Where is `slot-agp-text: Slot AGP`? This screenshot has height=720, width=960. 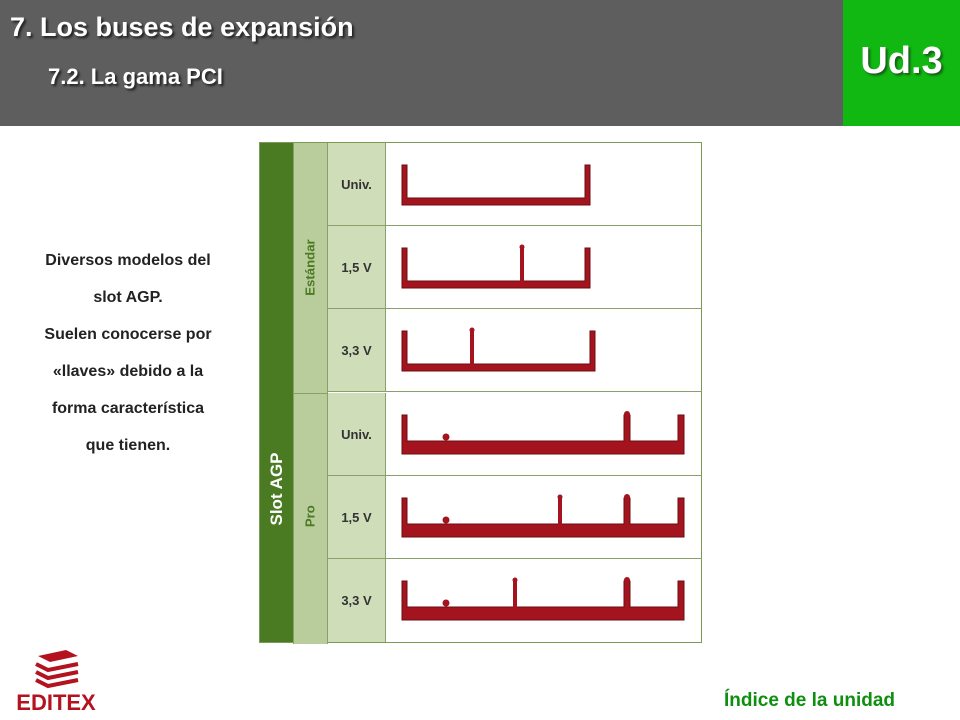
slot-agp-text: Slot AGP is located at coordinates (276, 488).